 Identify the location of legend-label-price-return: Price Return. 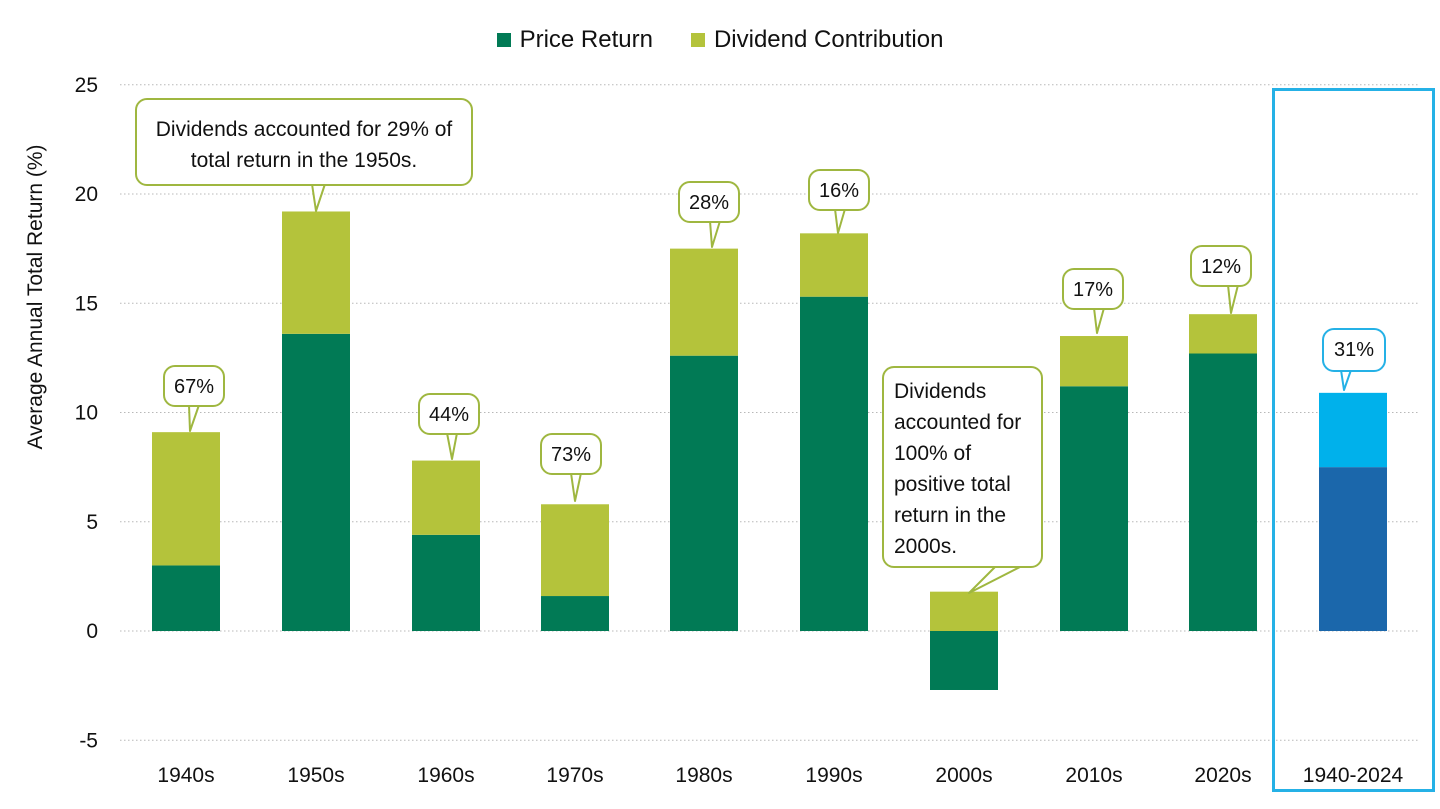
(586, 39).